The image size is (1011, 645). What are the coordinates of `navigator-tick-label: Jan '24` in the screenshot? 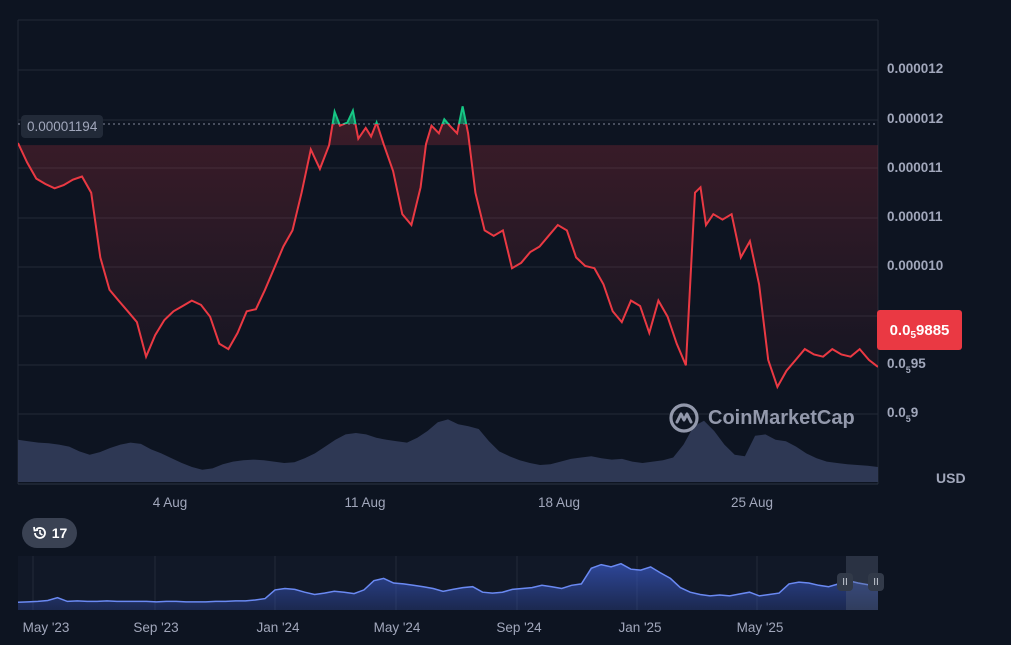 It's located at (278, 627).